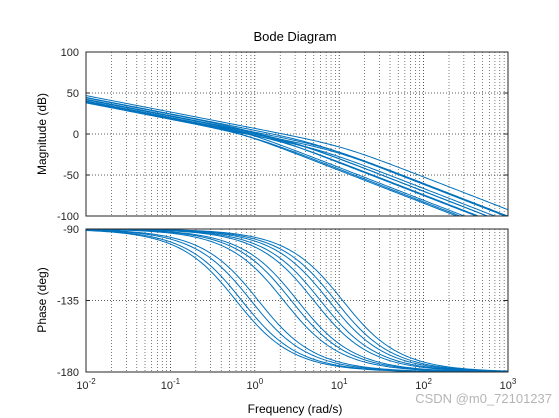 The image size is (559, 418). Describe the element at coordinates (70, 53) in the screenshot. I see `y-tick-label: 100` at that location.